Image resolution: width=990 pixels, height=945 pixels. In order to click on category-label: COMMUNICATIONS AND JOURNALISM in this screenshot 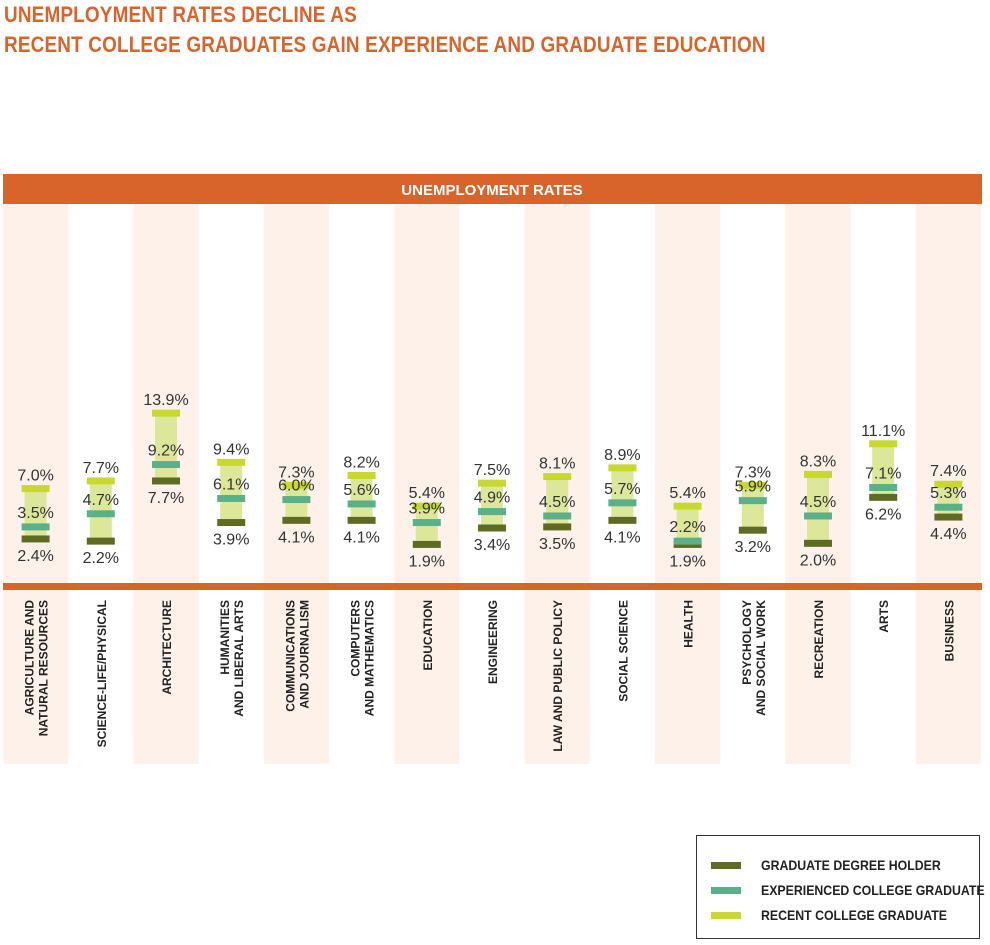, I will do `click(297, 656)`.